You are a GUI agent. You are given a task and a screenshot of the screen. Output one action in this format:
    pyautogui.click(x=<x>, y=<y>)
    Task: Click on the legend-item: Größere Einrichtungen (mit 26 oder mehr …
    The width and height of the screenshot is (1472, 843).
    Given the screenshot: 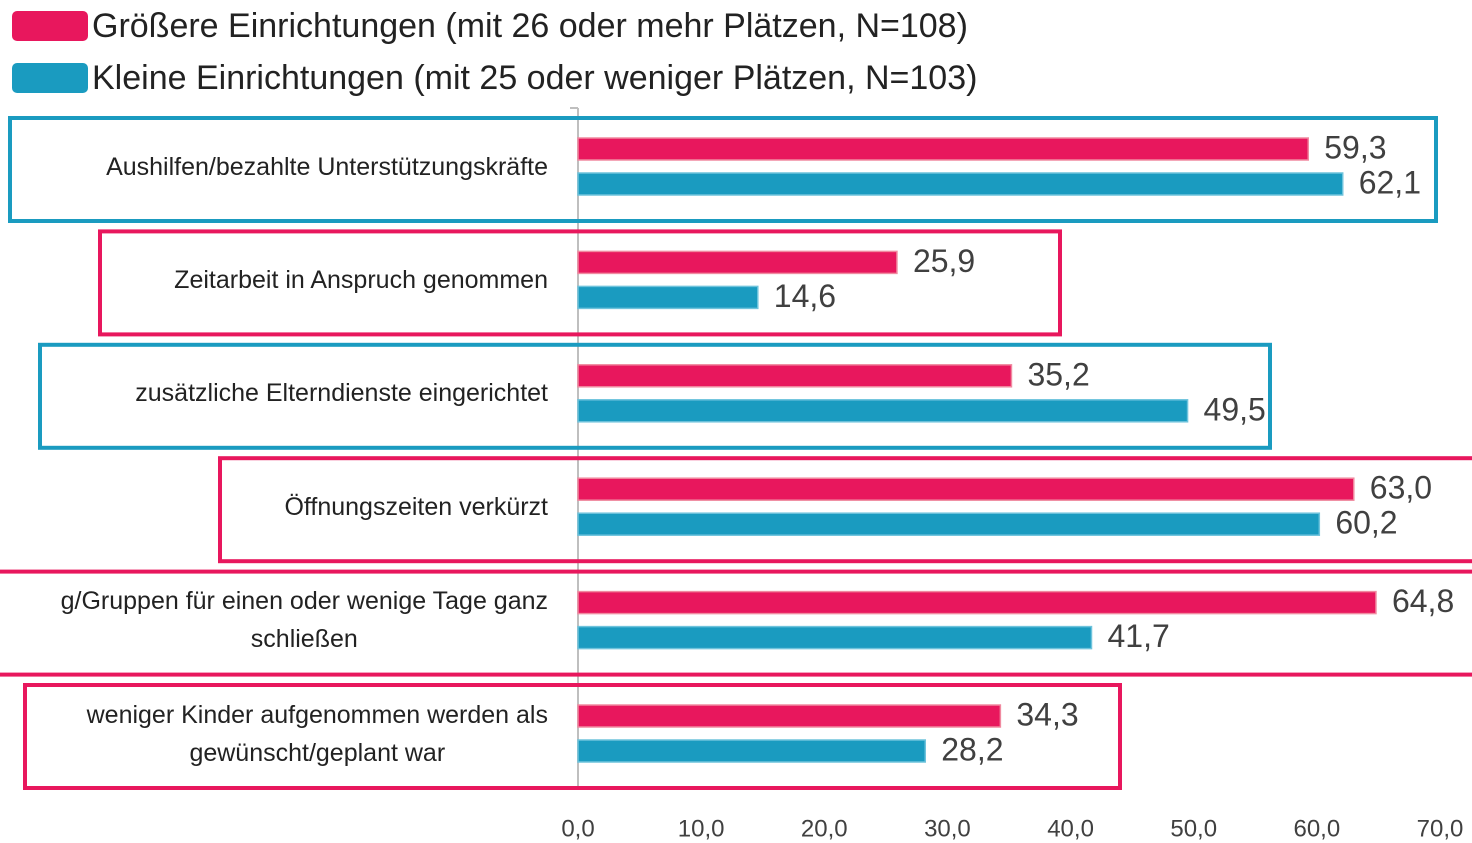 What is the action you would take?
    pyautogui.click(x=490, y=26)
    